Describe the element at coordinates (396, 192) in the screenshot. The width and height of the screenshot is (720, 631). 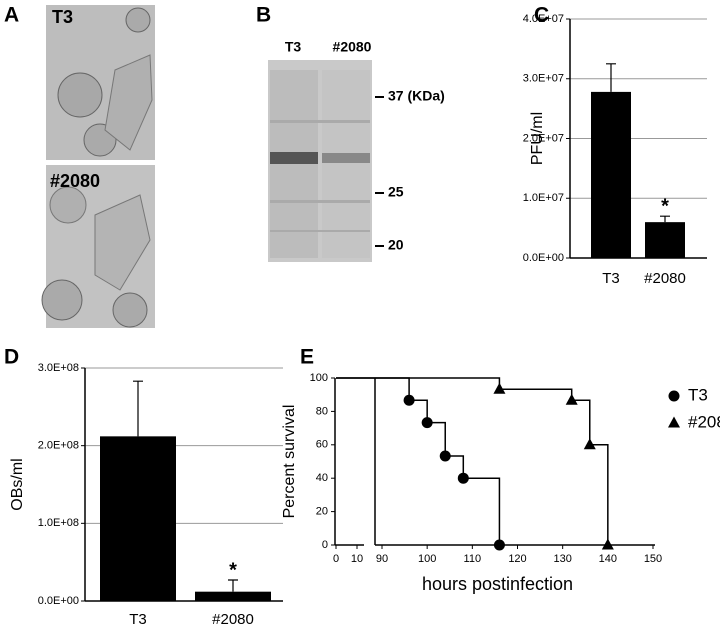
I see `size-marker: 25` at that location.